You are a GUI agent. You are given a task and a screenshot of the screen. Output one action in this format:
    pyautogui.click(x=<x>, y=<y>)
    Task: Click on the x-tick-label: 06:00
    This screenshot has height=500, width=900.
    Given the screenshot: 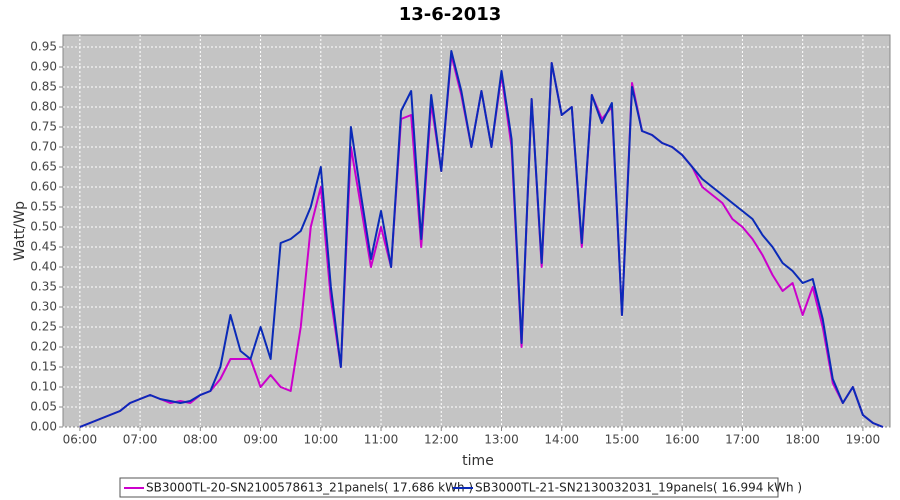 What is the action you would take?
    pyautogui.click(x=80, y=440)
    